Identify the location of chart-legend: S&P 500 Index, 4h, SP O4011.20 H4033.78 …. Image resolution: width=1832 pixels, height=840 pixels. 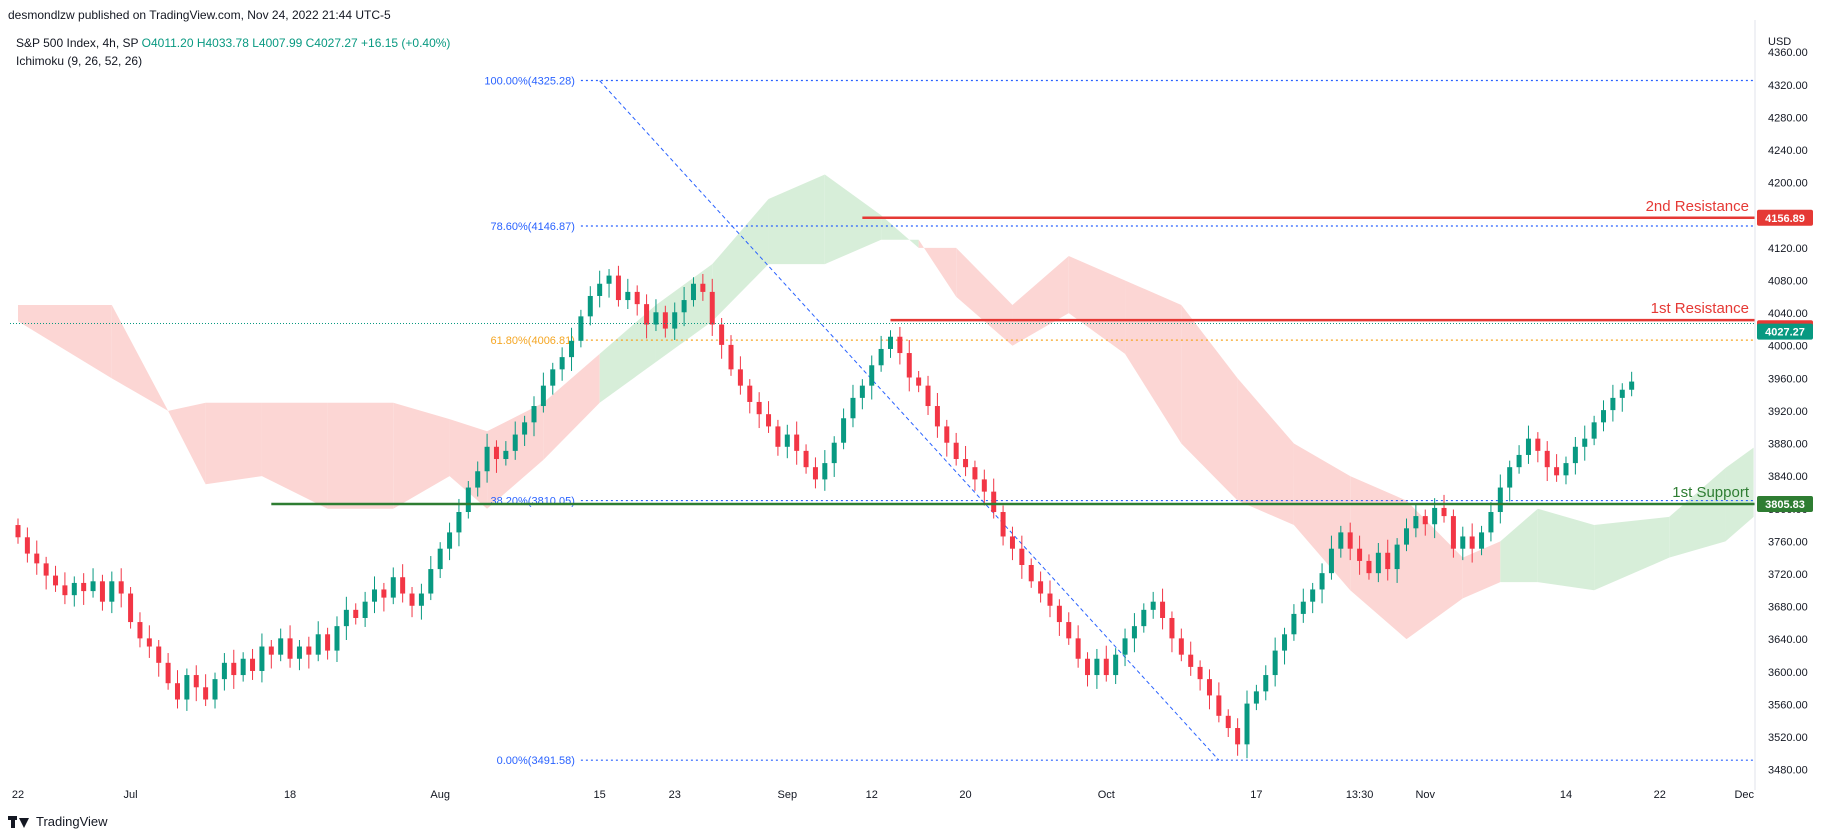
(233, 52).